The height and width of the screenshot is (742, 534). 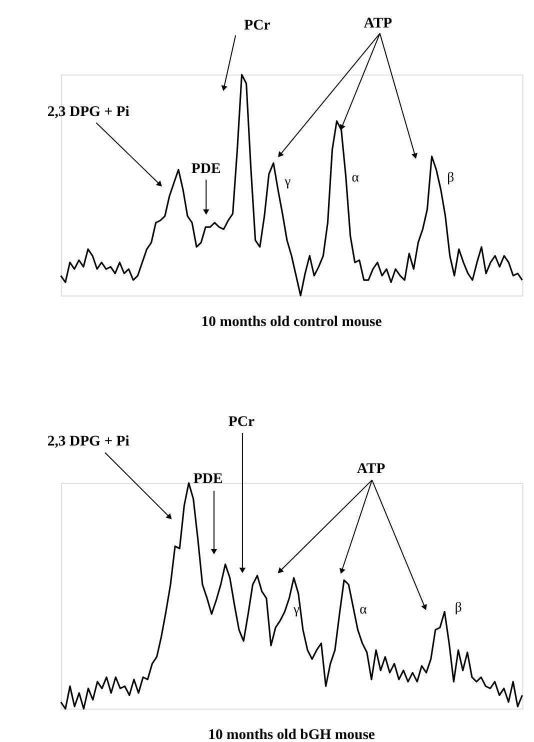 I want to click on text: 10 months old control mouse, so click(x=291, y=322).